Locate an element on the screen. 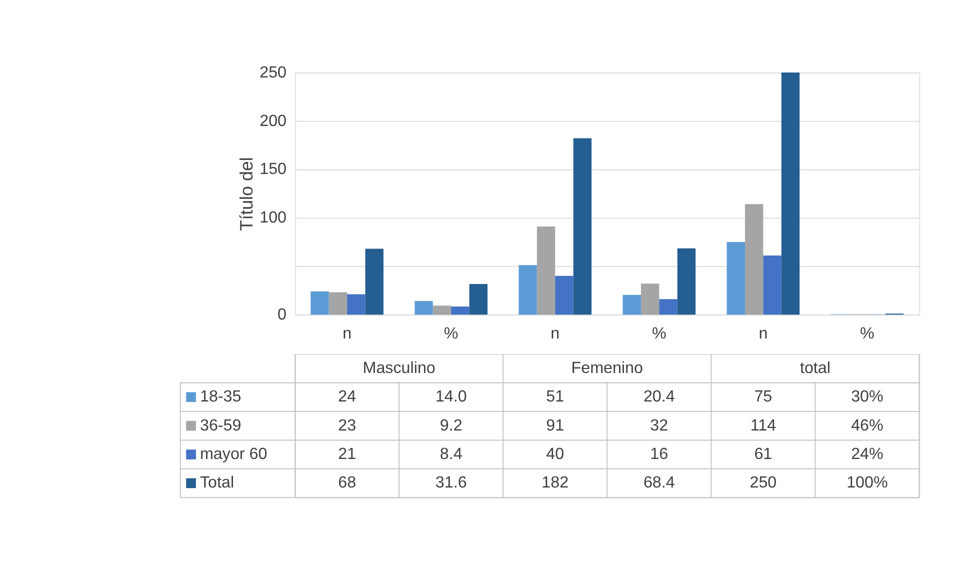 Image resolution: width=956 pixels, height=579 pixels. data-label: 24% is located at coordinates (867, 453).